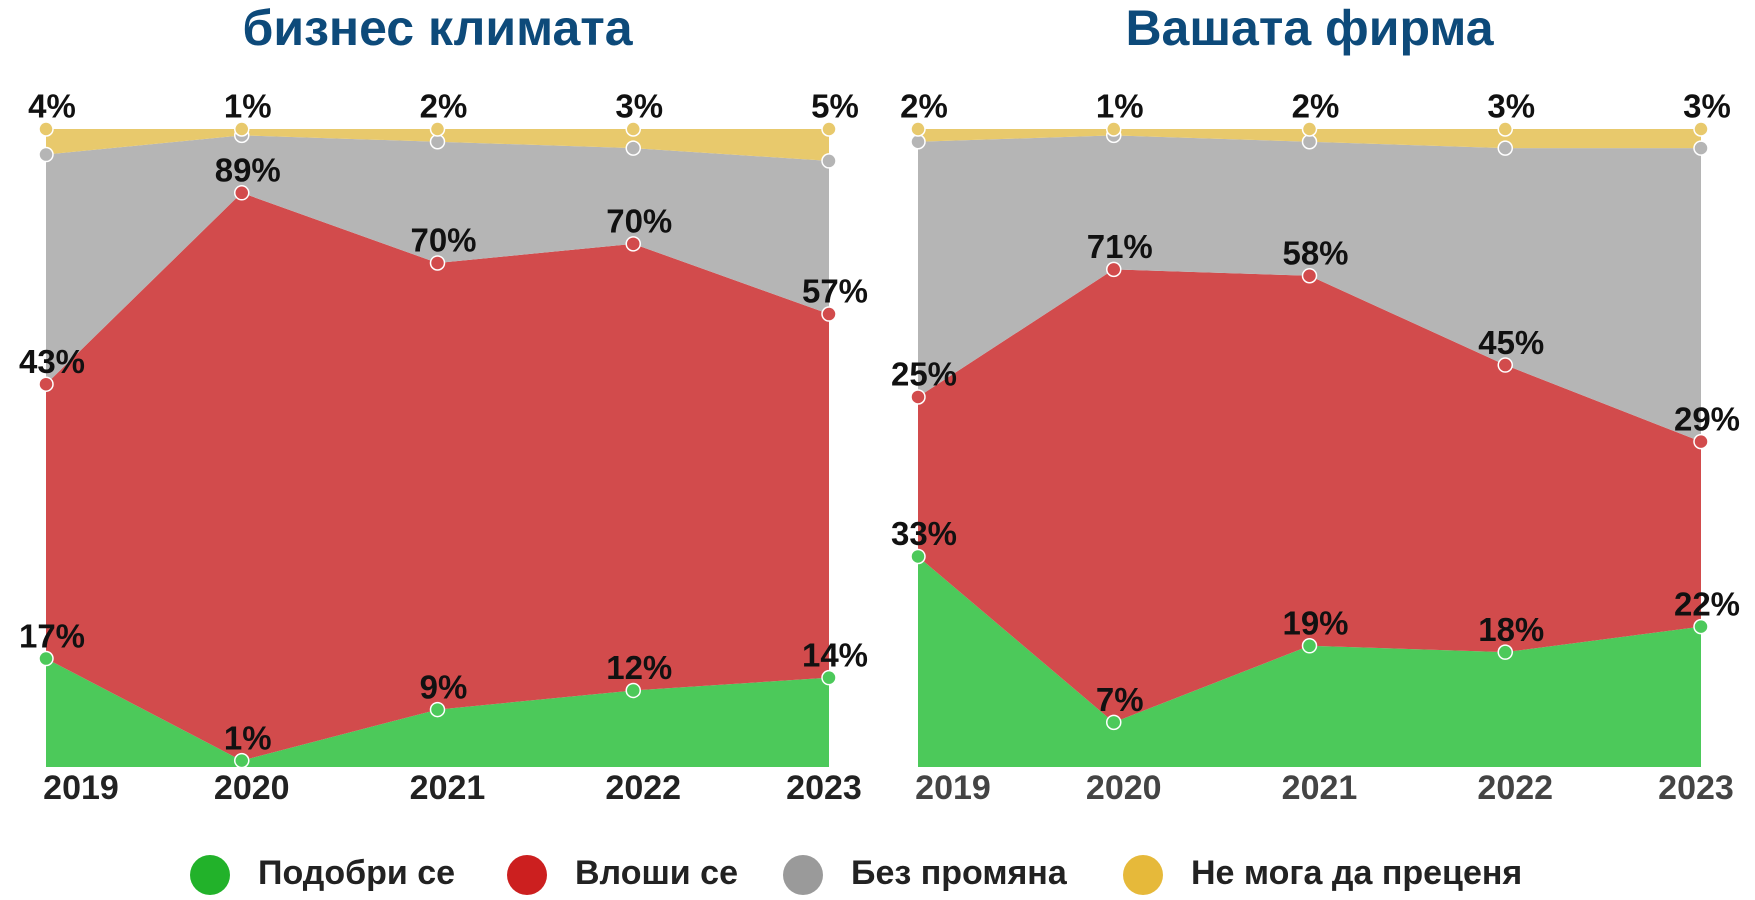 This screenshot has width=1755, height=900. What do you see at coordinates (835, 654) in the screenshot?
I see `data-label: 14%` at bounding box center [835, 654].